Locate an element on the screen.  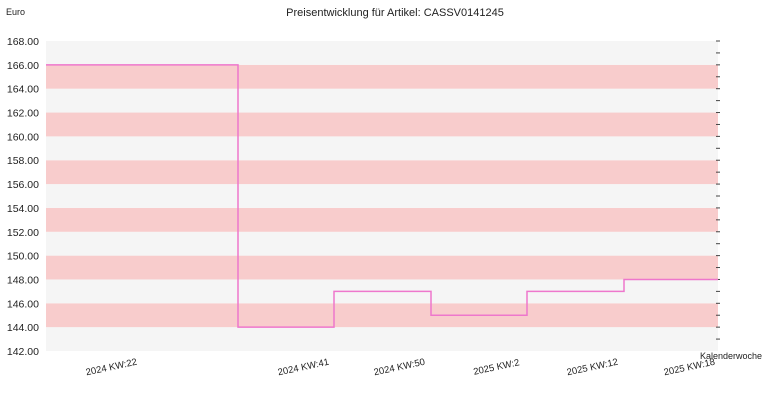
x-tick-label: 2024 KW:41 is located at coordinates (303, 368).